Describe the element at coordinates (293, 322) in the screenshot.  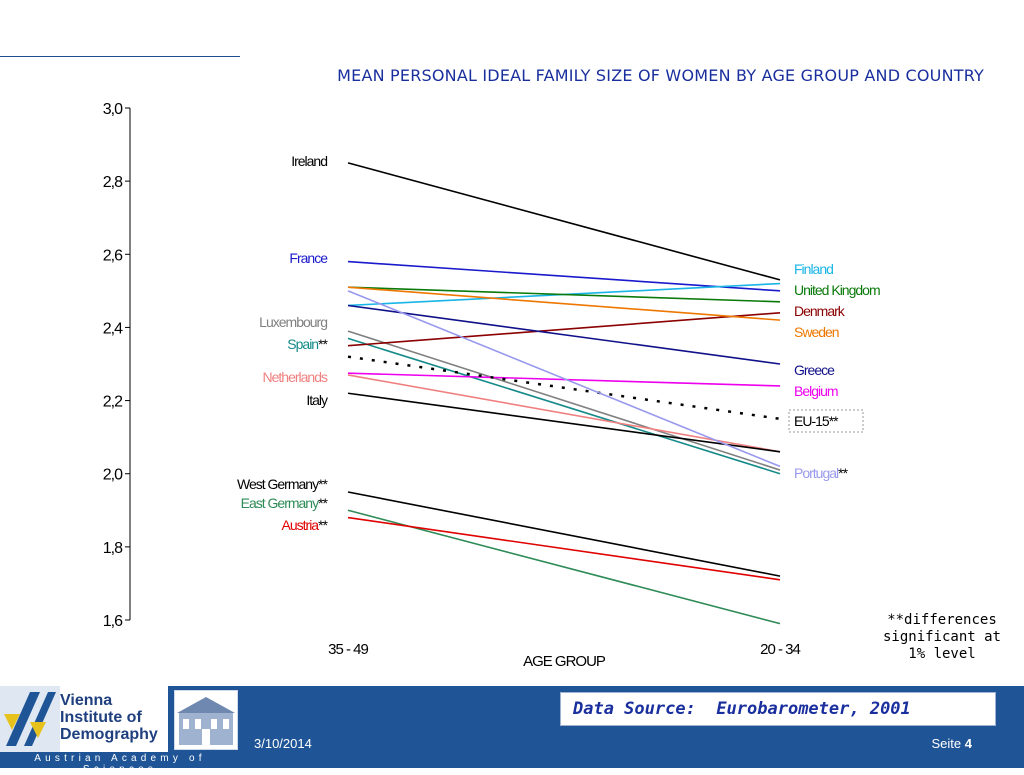
I see `series-label-luxembourg: Luxembourg` at that location.